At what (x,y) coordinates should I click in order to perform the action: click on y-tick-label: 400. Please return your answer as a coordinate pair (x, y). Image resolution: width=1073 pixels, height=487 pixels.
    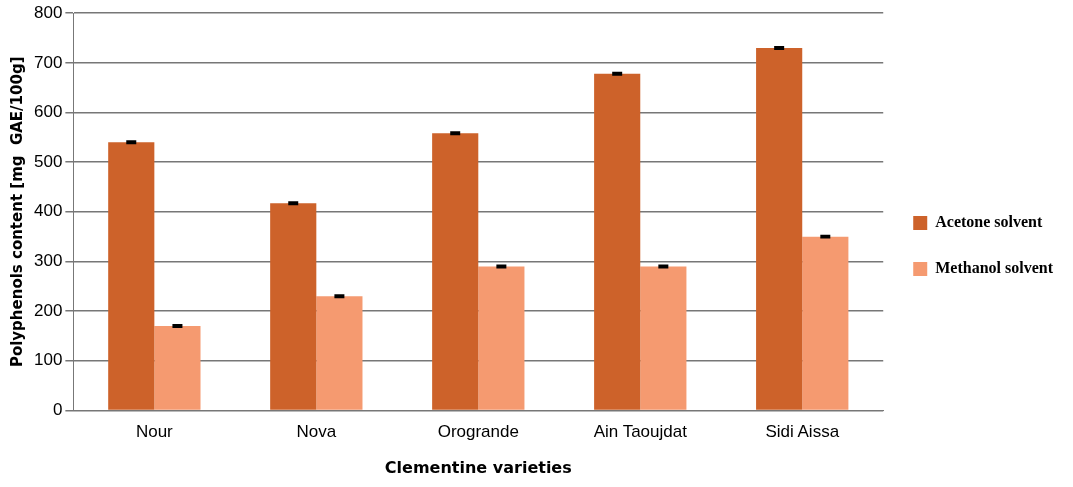
    Looking at the image, I should click on (48, 211).